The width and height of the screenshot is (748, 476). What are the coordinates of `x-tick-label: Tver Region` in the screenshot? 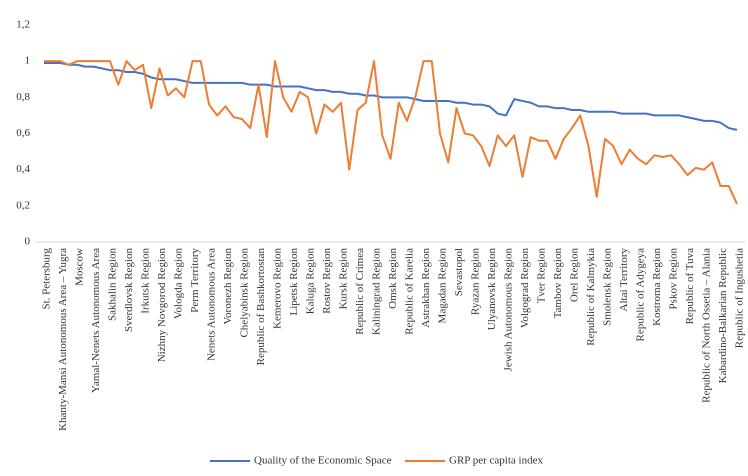 It's located at (542, 276).